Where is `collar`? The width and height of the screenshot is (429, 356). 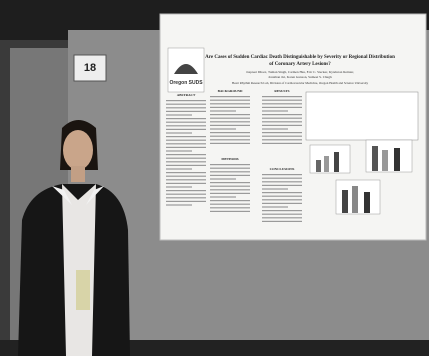
collar is located at coordinates (78, 195).